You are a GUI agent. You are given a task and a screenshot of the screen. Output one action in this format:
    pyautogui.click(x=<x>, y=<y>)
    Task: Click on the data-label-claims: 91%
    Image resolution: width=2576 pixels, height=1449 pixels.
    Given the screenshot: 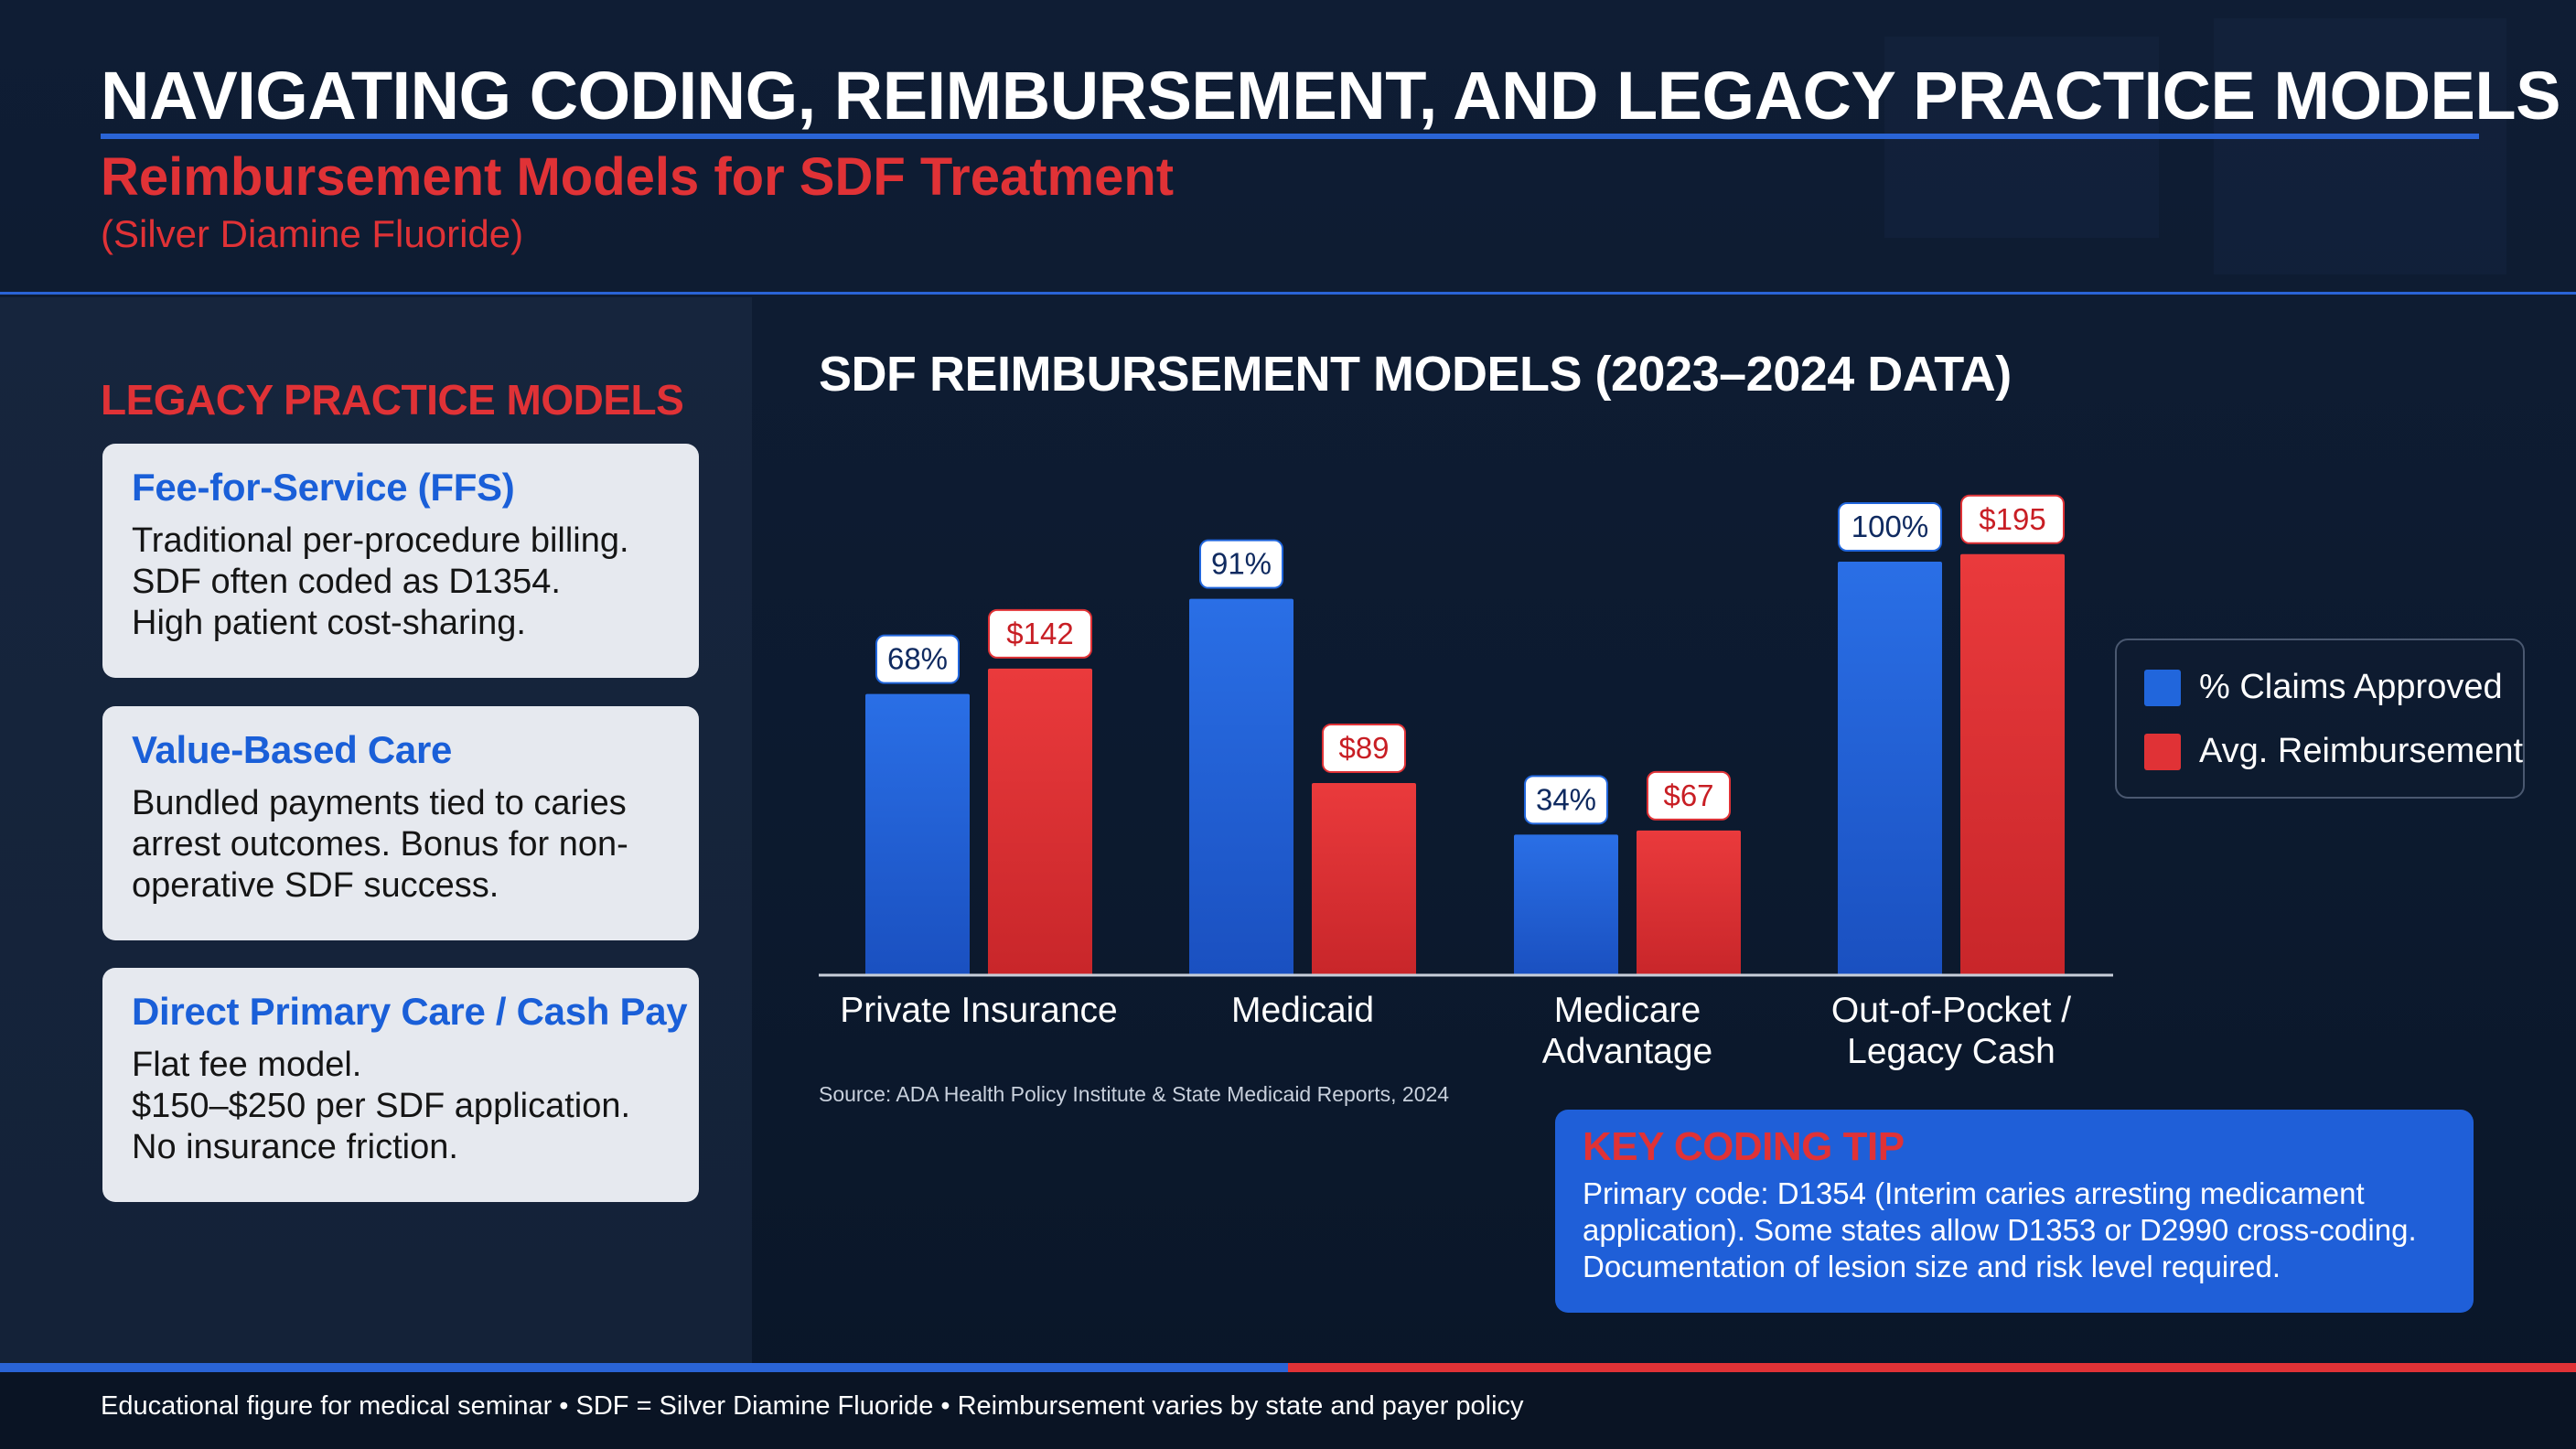 What is the action you would take?
    pyautogui.click(x=1241, y=564)
    